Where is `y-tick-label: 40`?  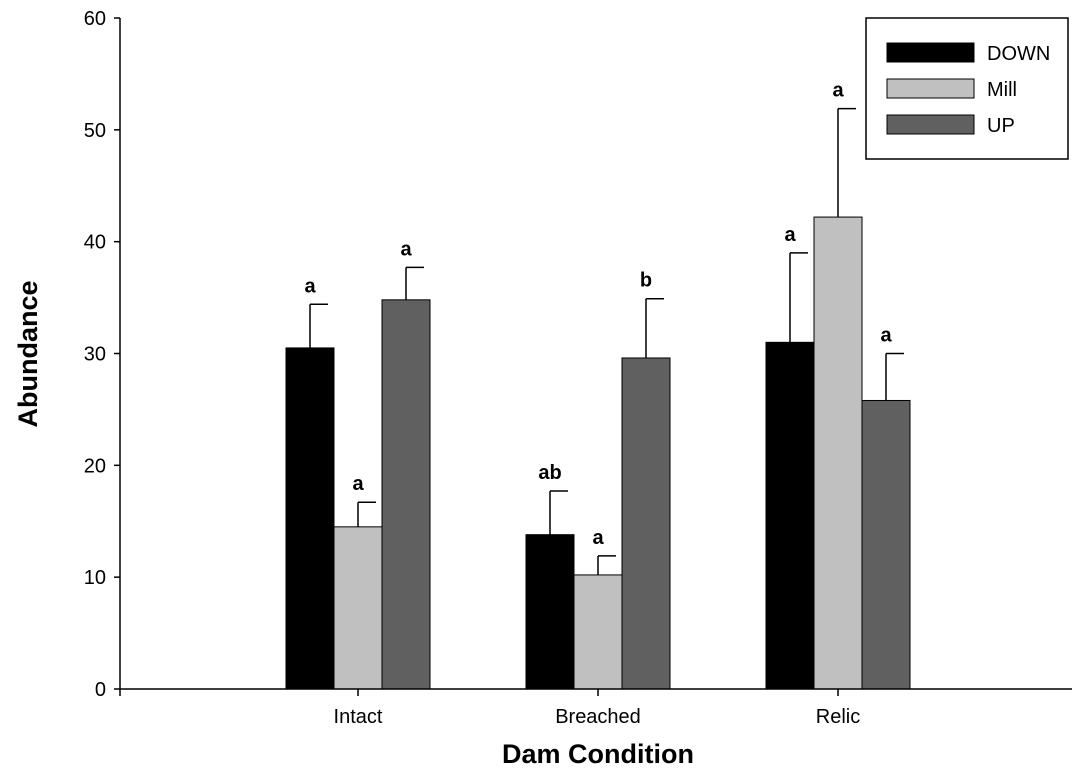
y-tick-label: 40 is located at coordinates (95, 243).